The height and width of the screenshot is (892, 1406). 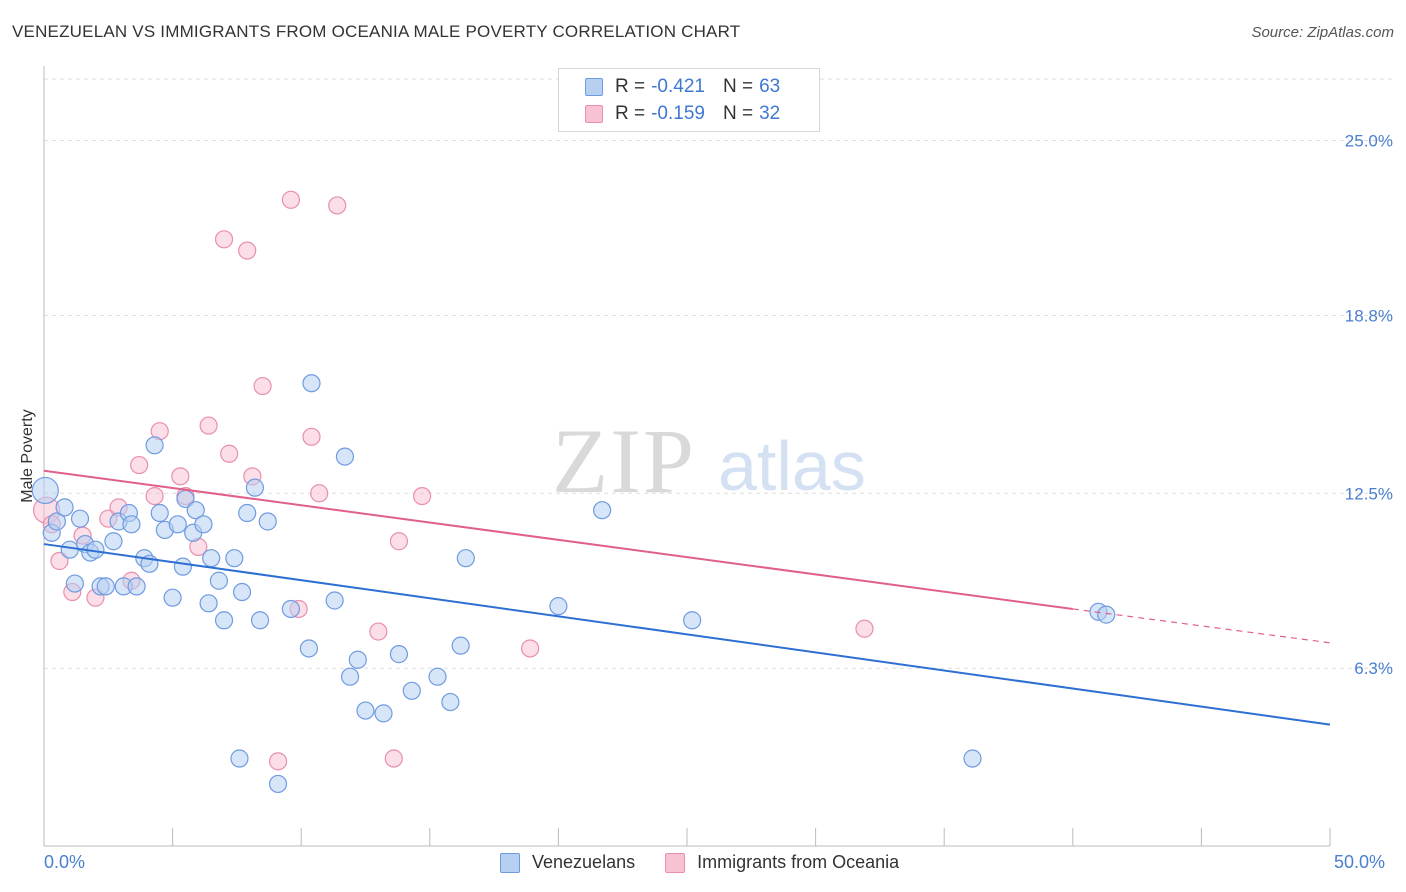 I want to click on x-tick-label-max: 50.0%, so click(x=1360, y=862).